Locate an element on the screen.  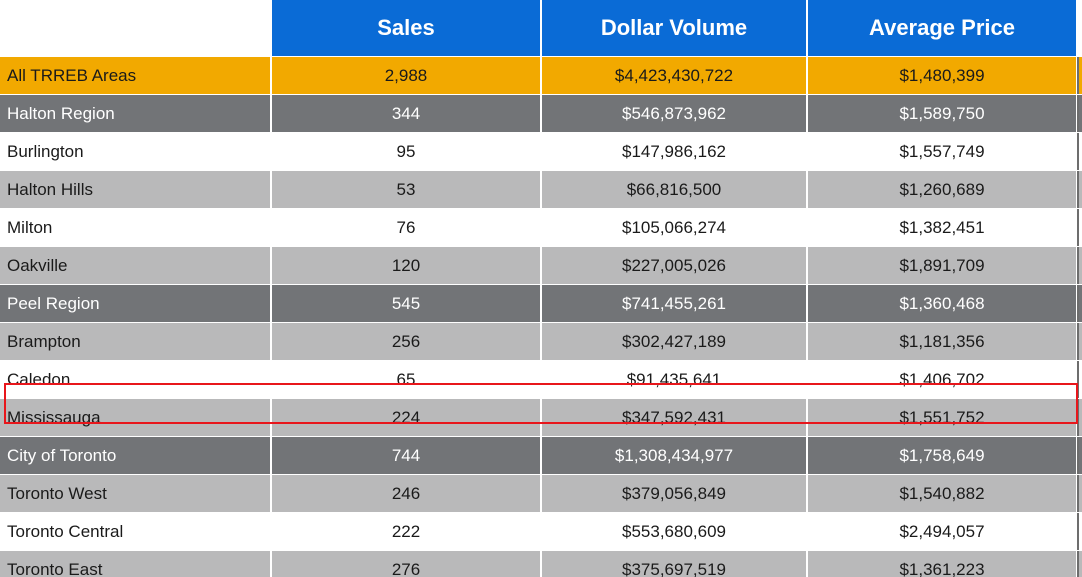
sales-value: 545 is located at coordinates (406, 303).